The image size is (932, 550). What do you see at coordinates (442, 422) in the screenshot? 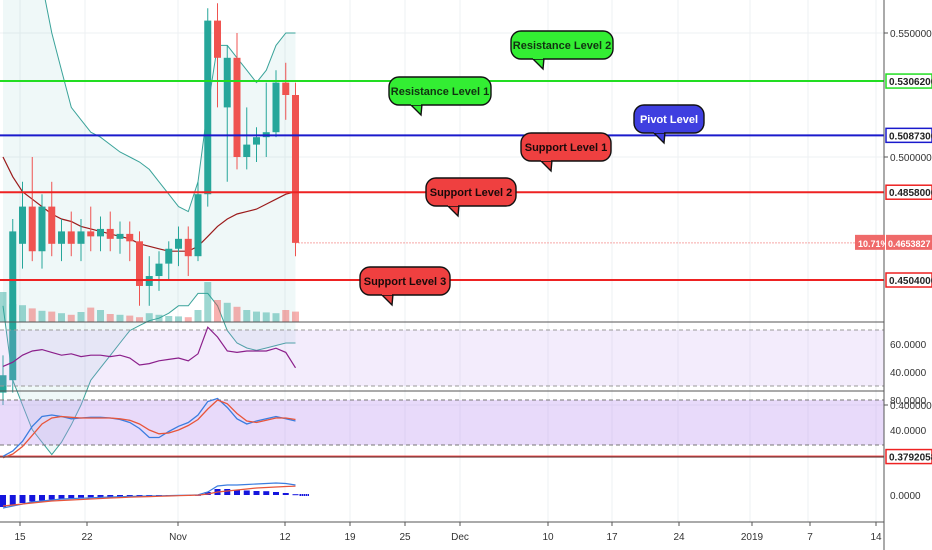
I see `stochastic-band-fill` at bounding box center [442, 422].